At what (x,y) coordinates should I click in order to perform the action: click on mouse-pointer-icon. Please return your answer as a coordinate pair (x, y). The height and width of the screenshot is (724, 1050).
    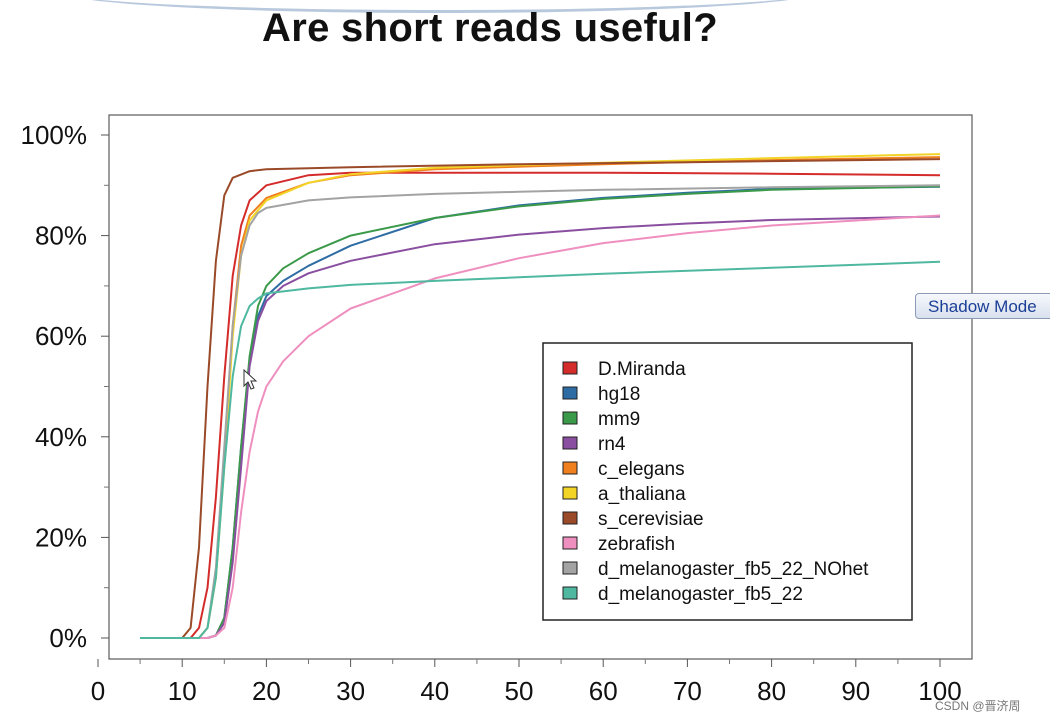
    Looking at the image, I should click on (250, 379).